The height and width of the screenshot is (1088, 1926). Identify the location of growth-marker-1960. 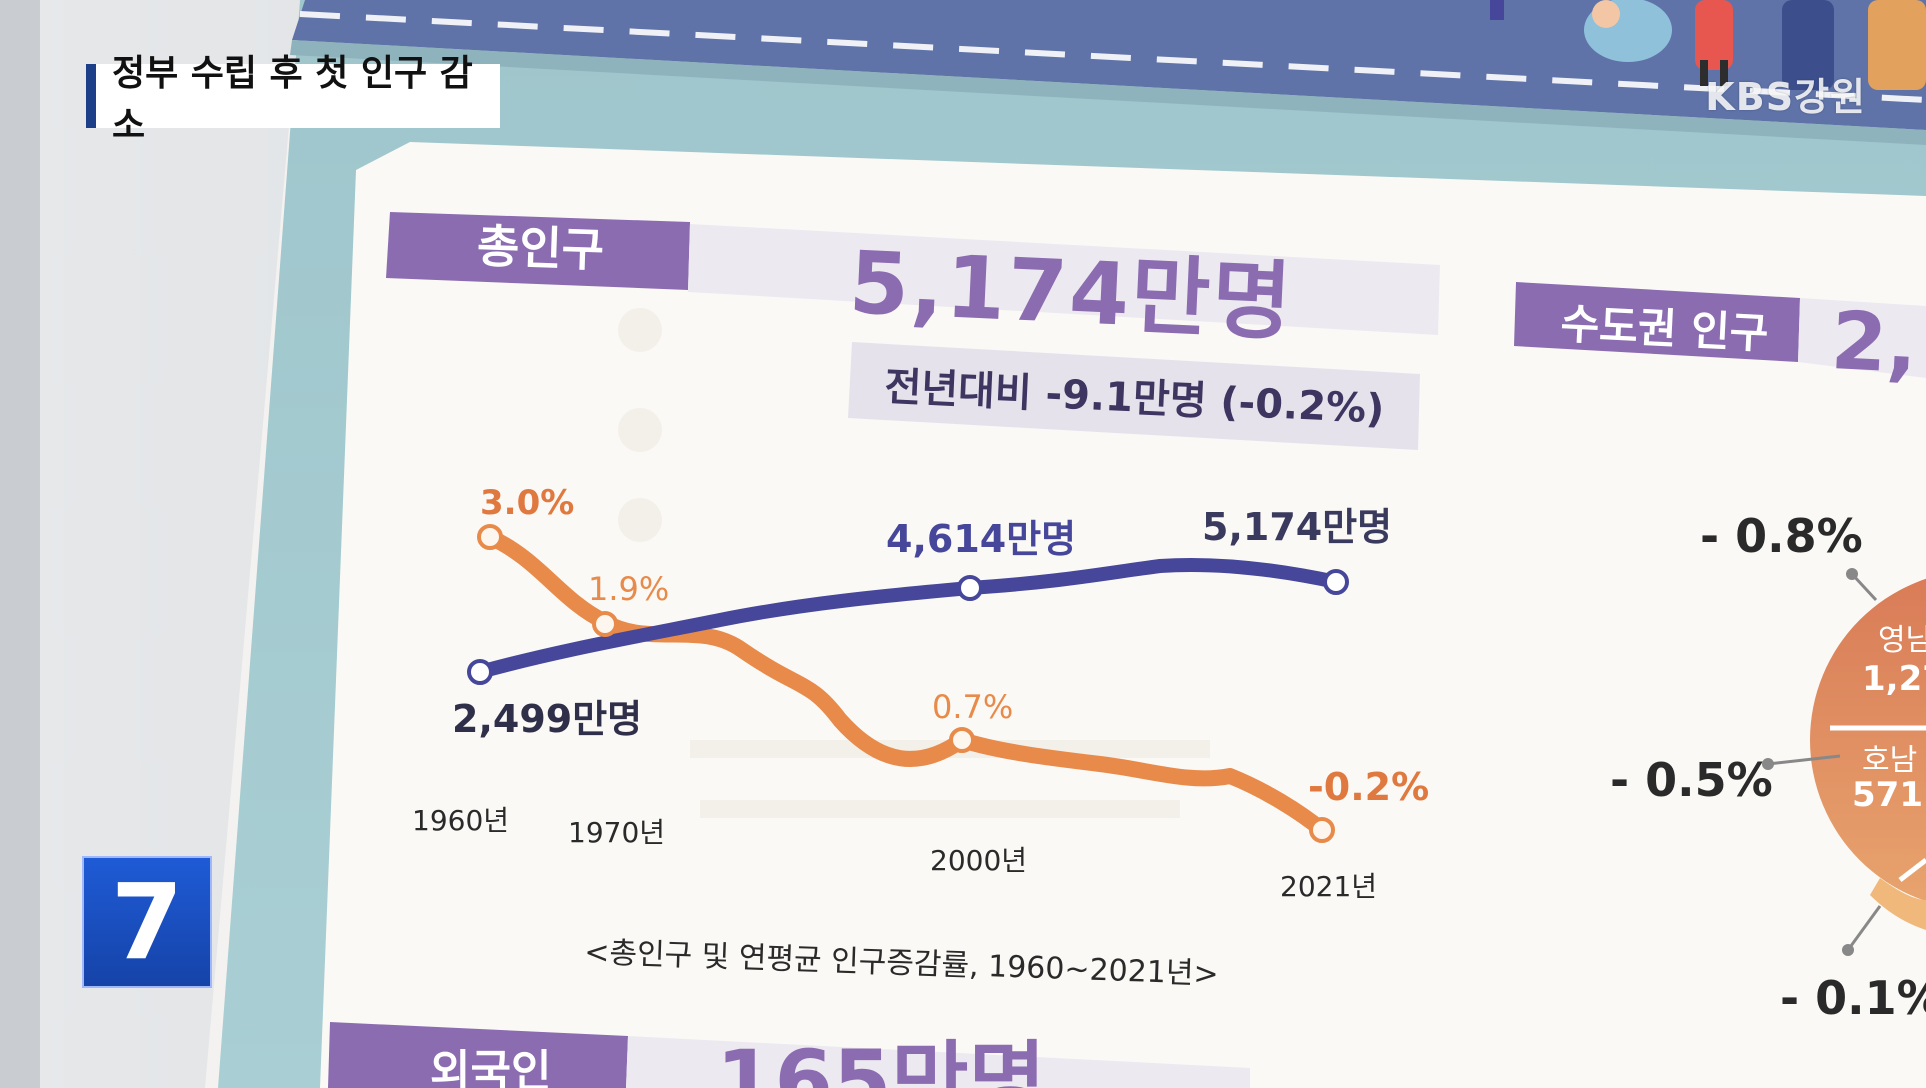
(490, 537).